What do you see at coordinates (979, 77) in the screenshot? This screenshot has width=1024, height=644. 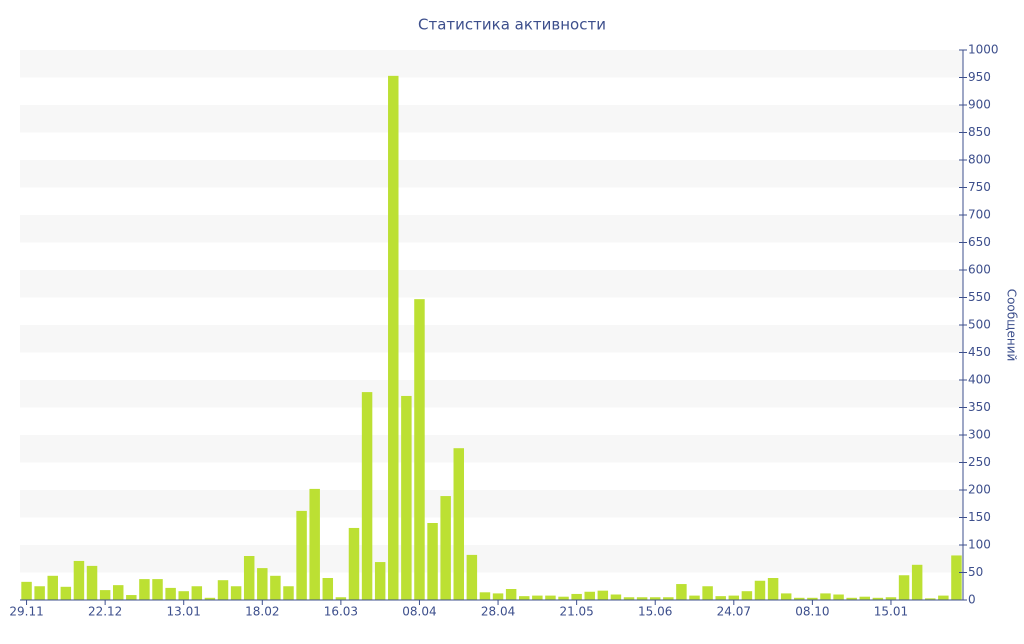 I see `y-tick-label: 950` at bounding box center [979, 77].